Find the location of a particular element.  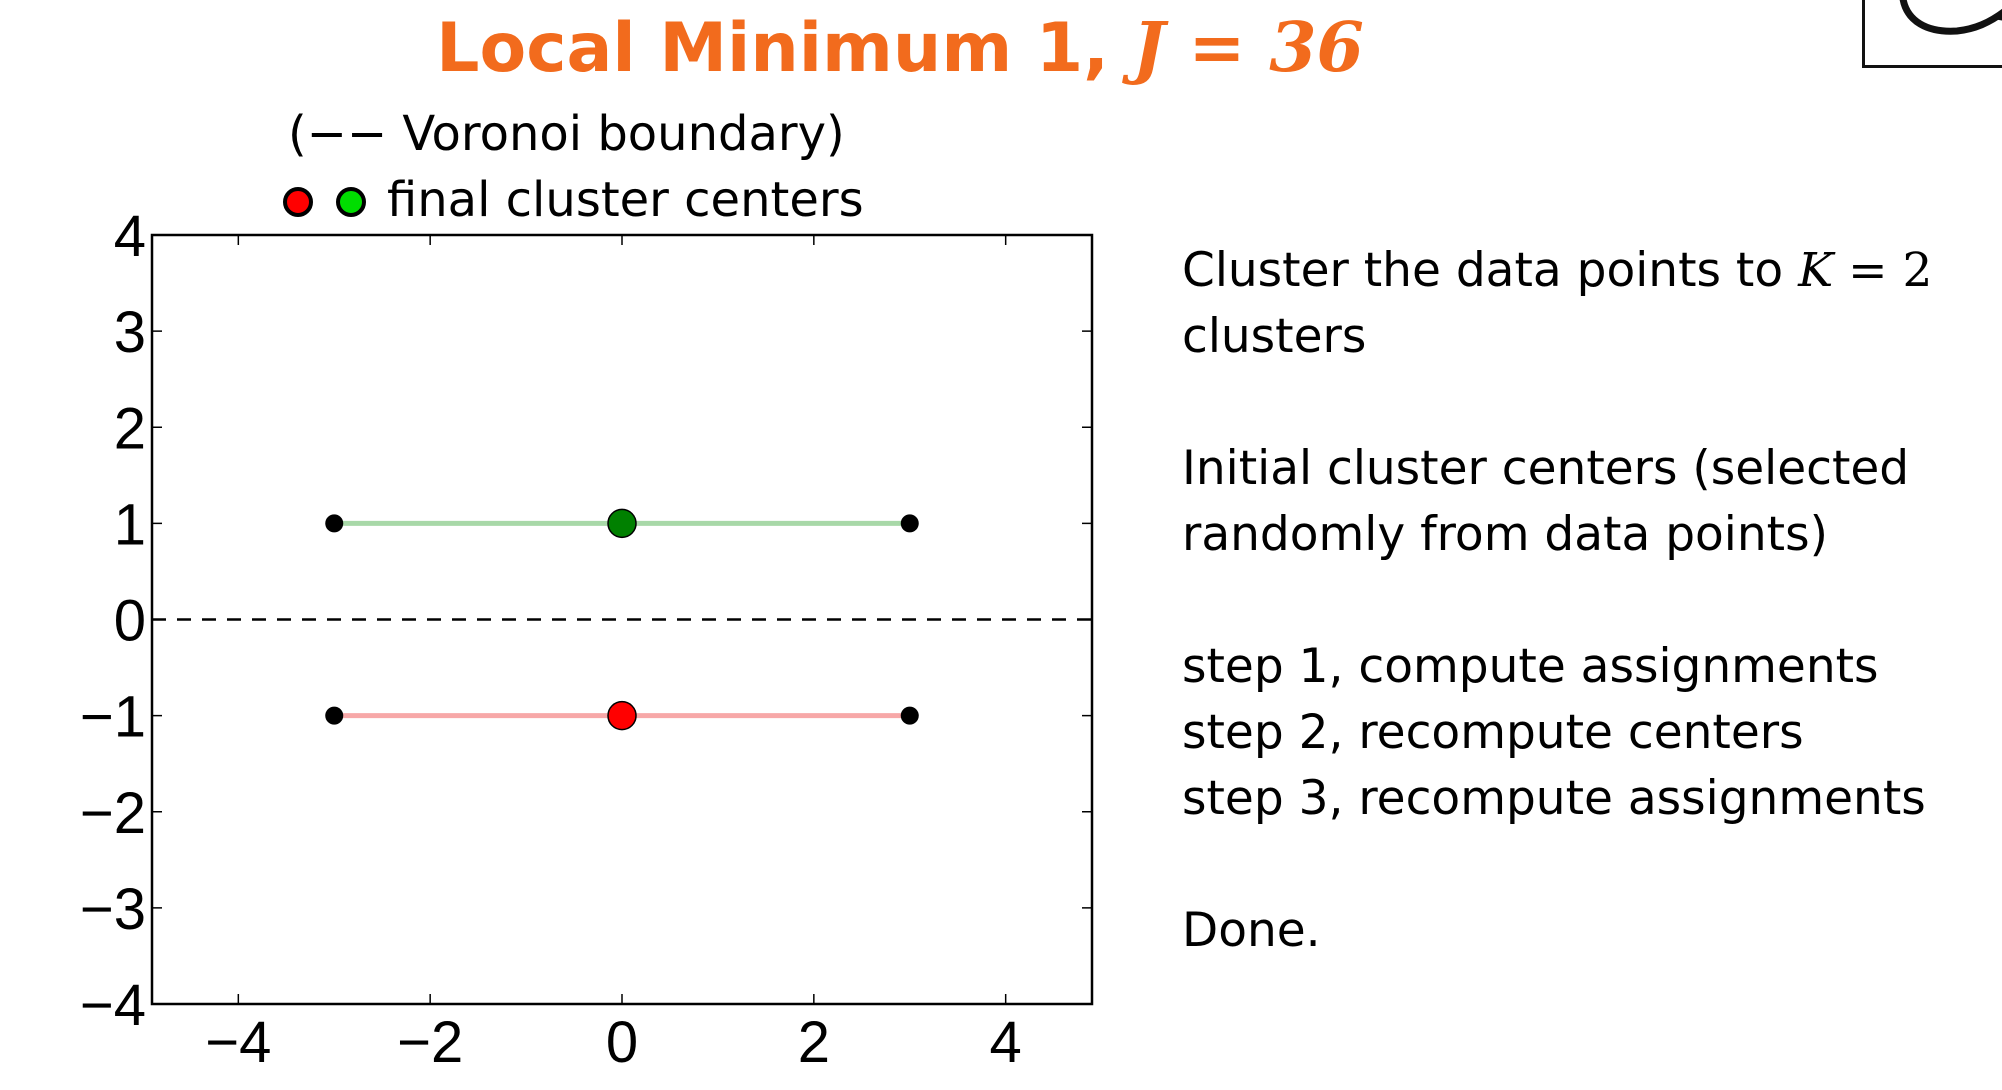

panel-line-1: Cluster the data points to K = 2 is located at coordinates (1582, 271).